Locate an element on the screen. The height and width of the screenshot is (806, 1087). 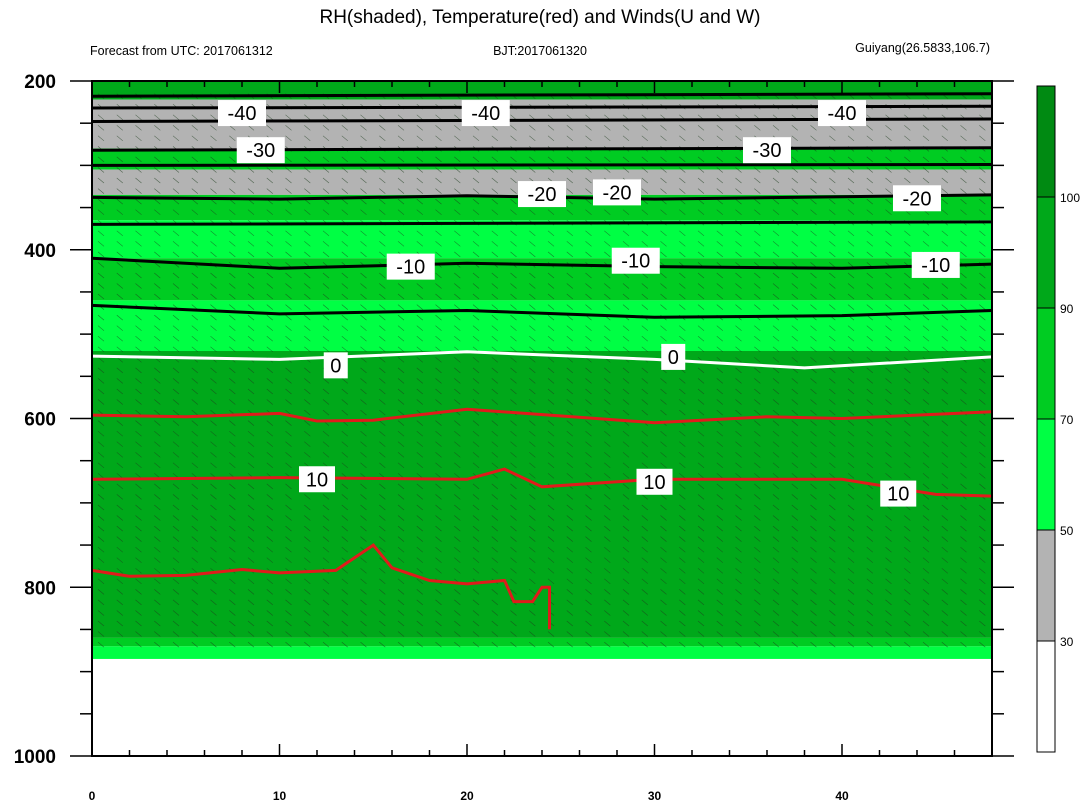
contour-label-7-0: -10 is located at coordinates (410, 268).